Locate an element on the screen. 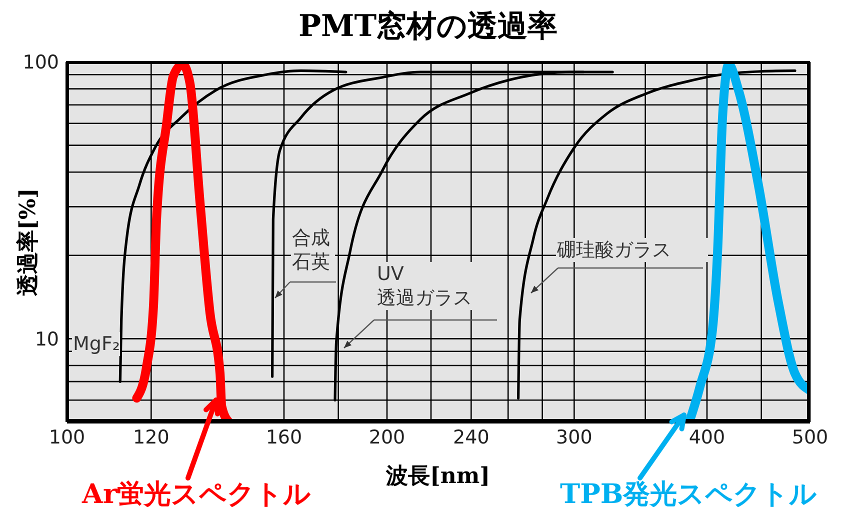 This screenshot has height=519, width=856. text: TPB発光スペクトル is located at coordinates (689, 495).